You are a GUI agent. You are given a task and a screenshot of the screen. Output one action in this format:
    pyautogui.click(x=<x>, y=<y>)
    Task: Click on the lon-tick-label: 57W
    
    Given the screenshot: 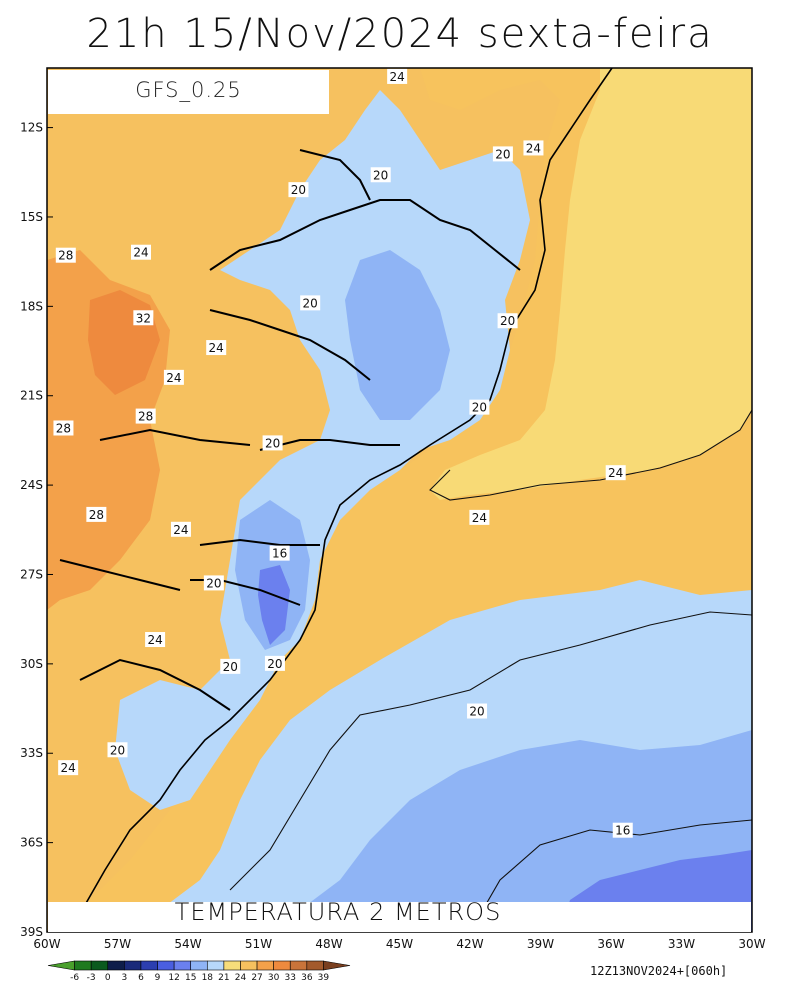 What is the action you would take?
    pyautogui.click(x=117, y=944)
    